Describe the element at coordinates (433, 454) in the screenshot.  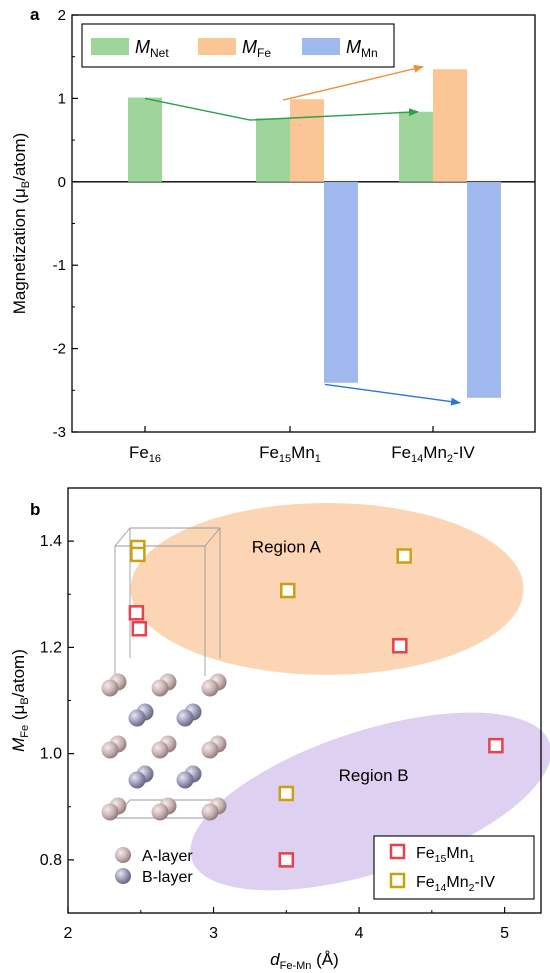
I see `x-tick-label: Fe14Mn2-IV` at that location.